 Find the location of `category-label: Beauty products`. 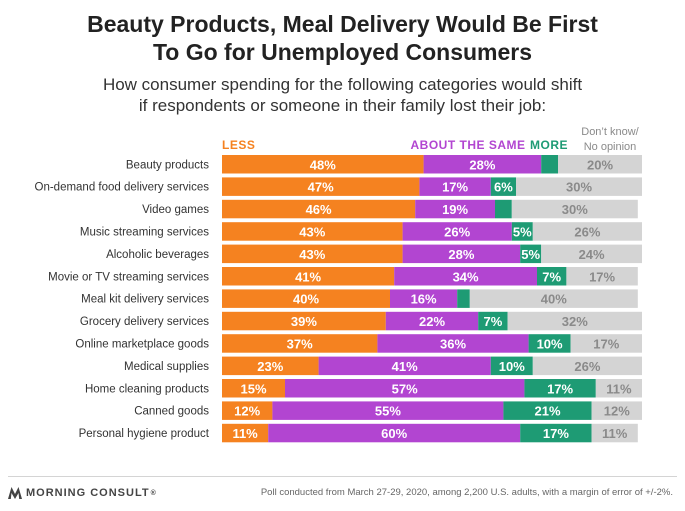

category-label: Beauty products is located at coordinates (167, 165).